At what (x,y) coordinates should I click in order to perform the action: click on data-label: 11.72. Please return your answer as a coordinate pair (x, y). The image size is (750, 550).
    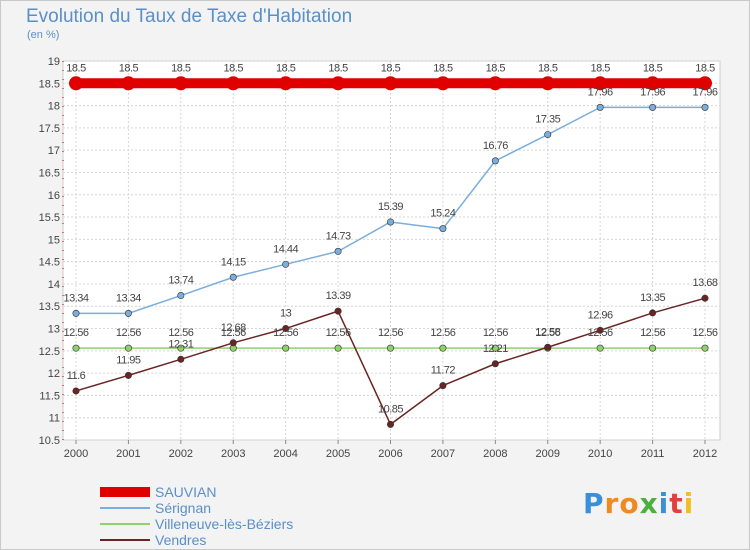
    Looking at the image, I should click on (443, 371).